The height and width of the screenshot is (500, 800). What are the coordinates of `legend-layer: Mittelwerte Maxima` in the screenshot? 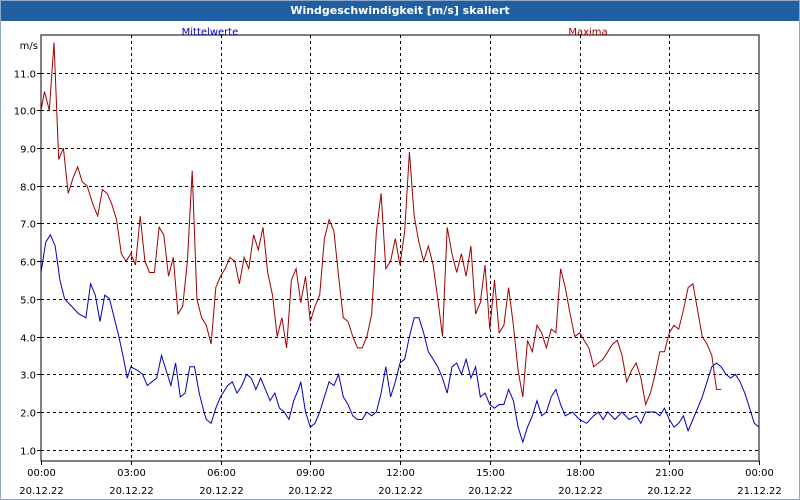 It's located at (395, 32).